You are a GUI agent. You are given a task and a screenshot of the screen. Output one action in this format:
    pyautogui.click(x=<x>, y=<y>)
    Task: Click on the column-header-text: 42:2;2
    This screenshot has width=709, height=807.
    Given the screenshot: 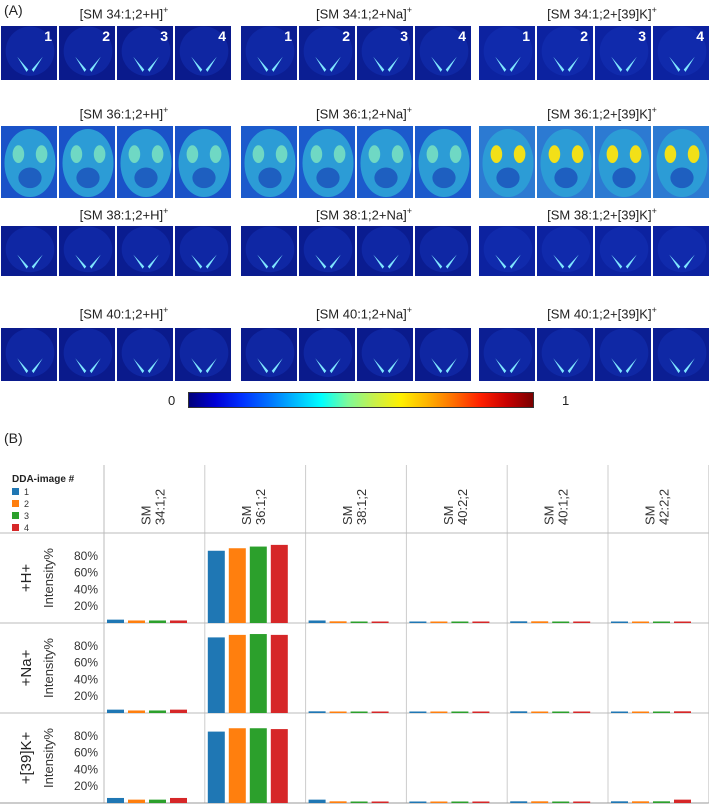 What is the action you would take?
    pyautogui.click(x=663, y=507)
    